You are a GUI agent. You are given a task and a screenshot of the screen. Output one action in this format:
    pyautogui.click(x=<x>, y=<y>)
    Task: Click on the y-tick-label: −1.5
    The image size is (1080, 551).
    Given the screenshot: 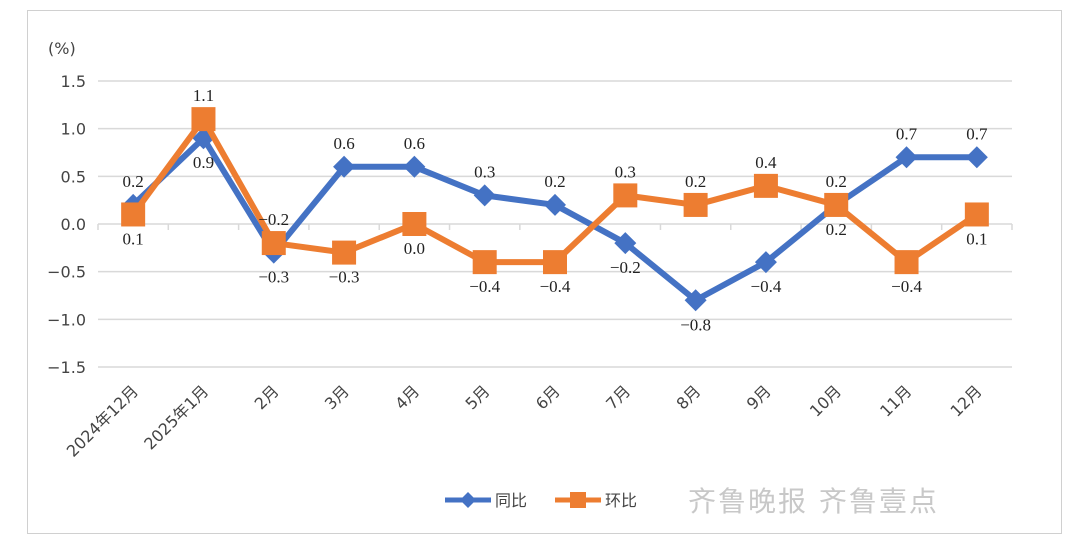 What is the action you would take?
    pyautogui.click(x=66, y=367)
    